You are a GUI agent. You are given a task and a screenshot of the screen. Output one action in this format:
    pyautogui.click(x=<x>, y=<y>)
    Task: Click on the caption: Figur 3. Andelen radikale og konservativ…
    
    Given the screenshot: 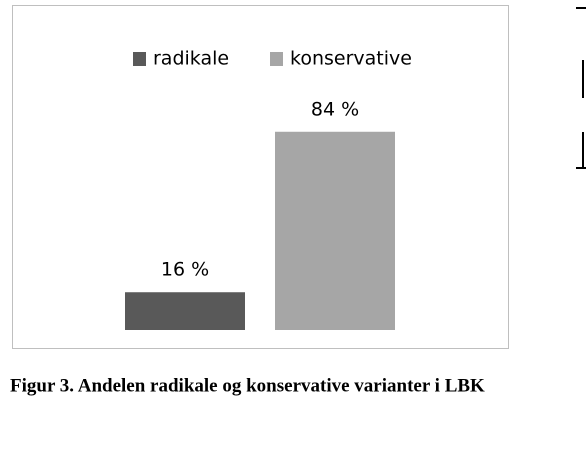 What is the action you would take?
    pyautogui.click(x=247, y=385)
    